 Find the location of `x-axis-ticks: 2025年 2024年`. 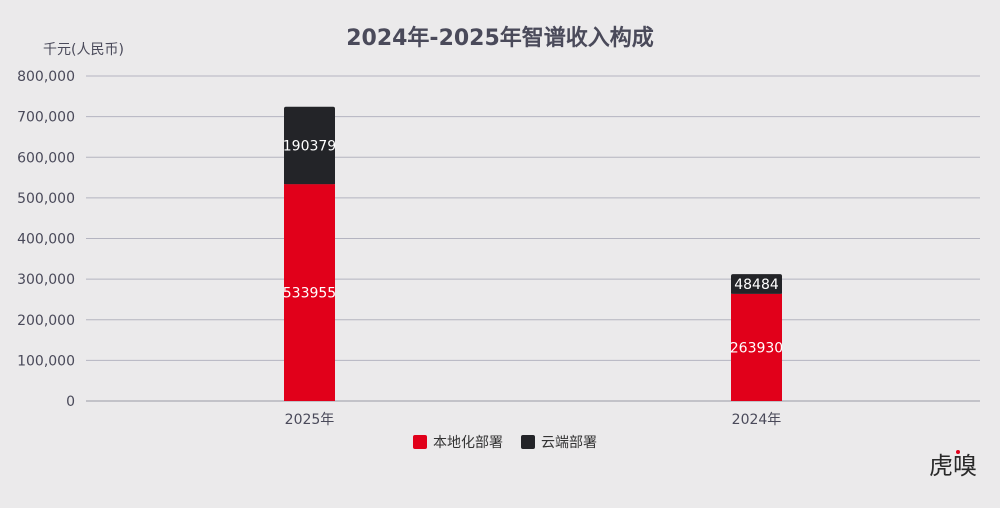

x-axis-ticks: 2025年 2024年 is located at coordinates (533, 420).